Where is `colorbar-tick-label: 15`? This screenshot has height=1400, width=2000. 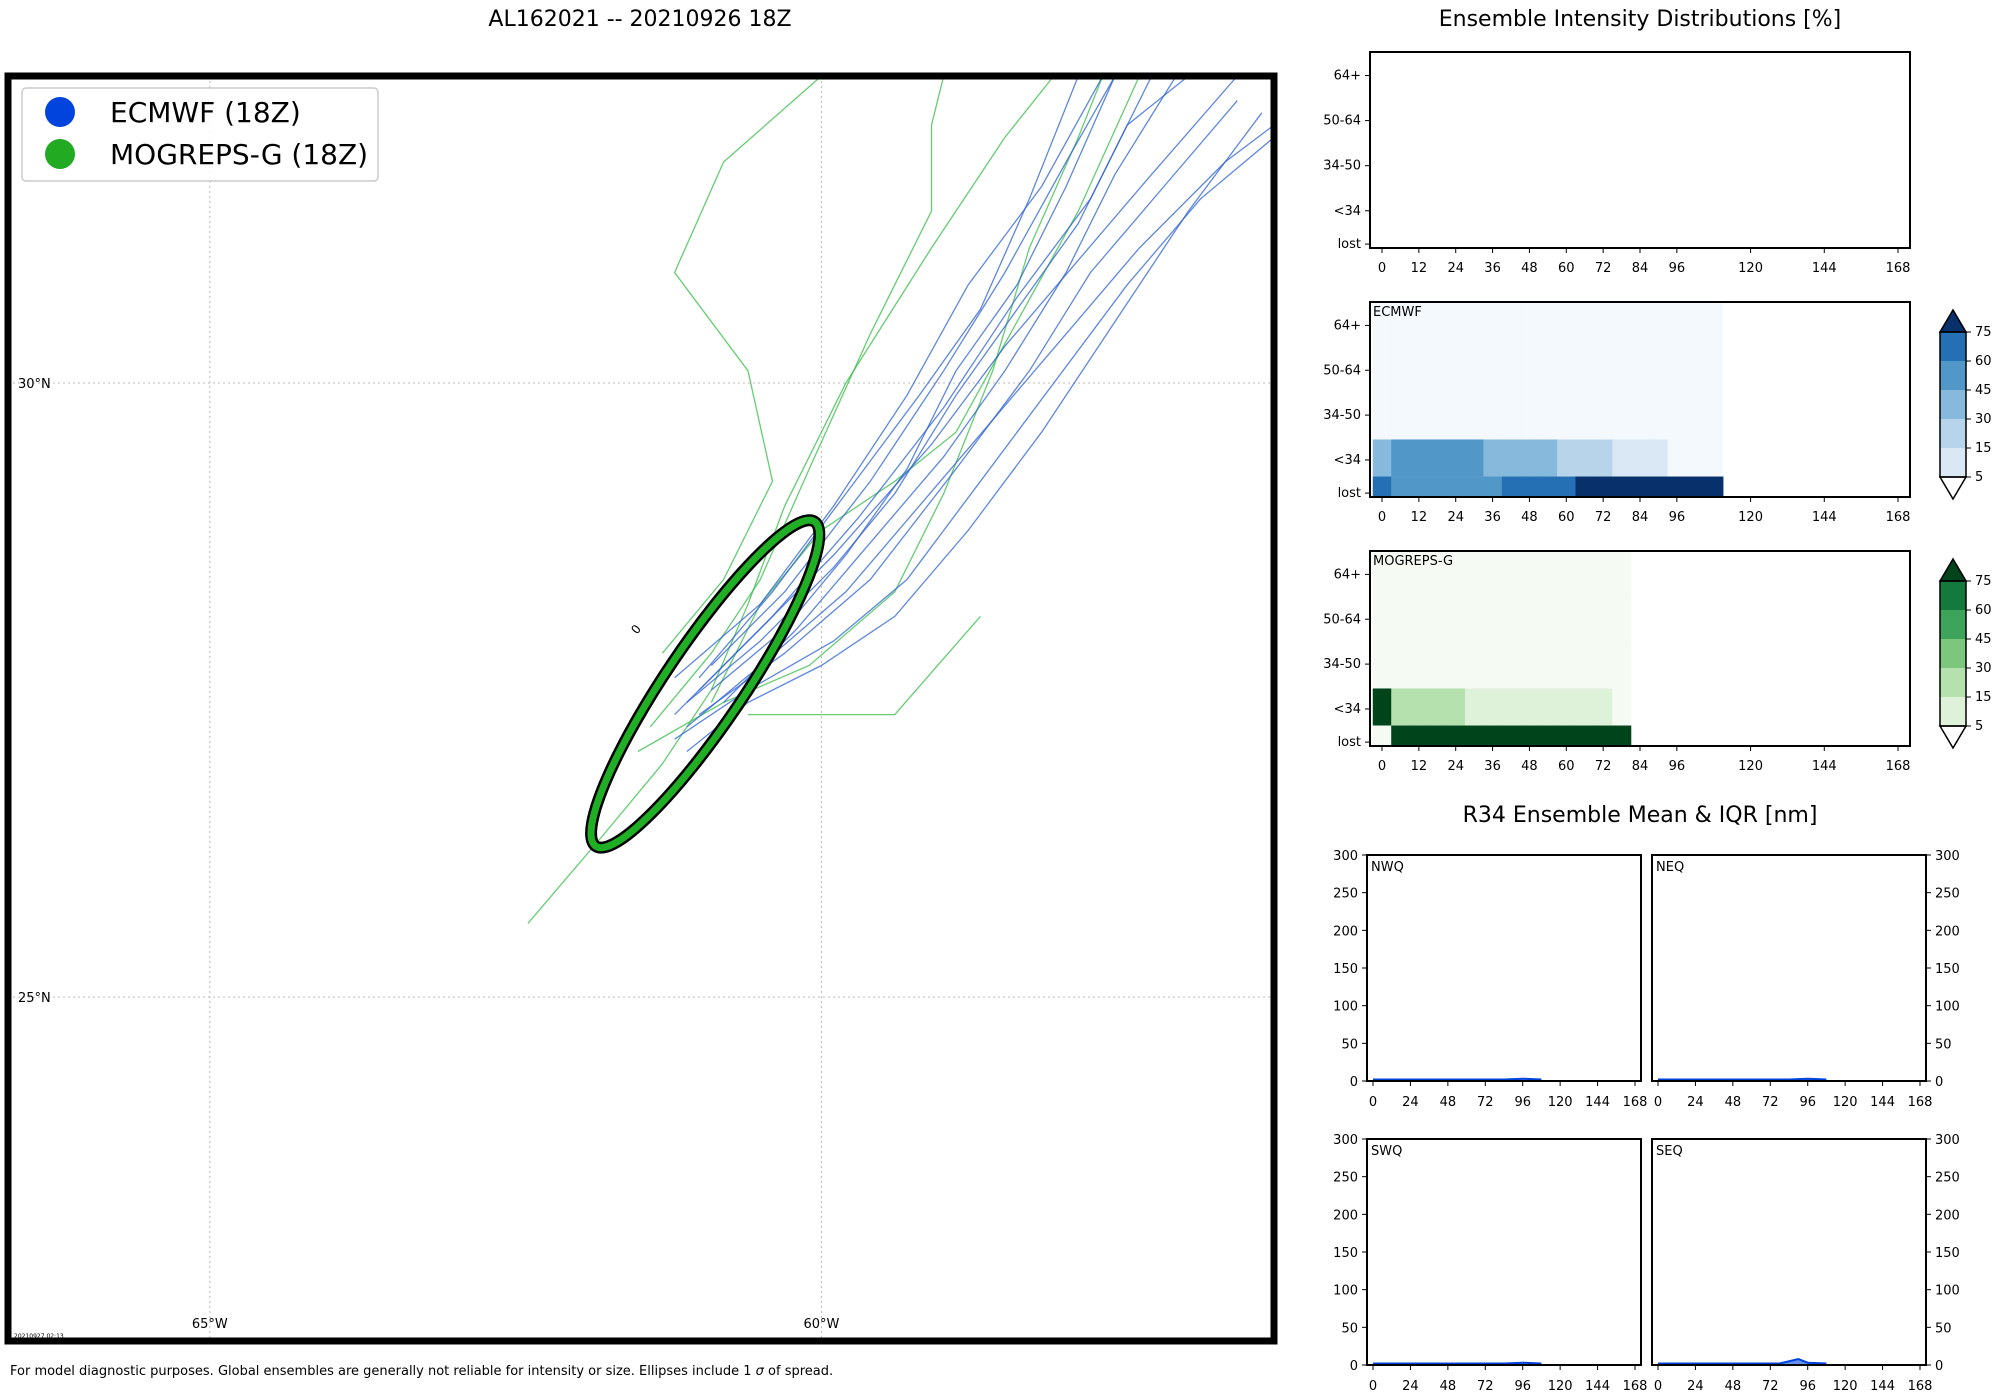
colorbar-tick-label: 15 is located at coordinates (1983, 448).